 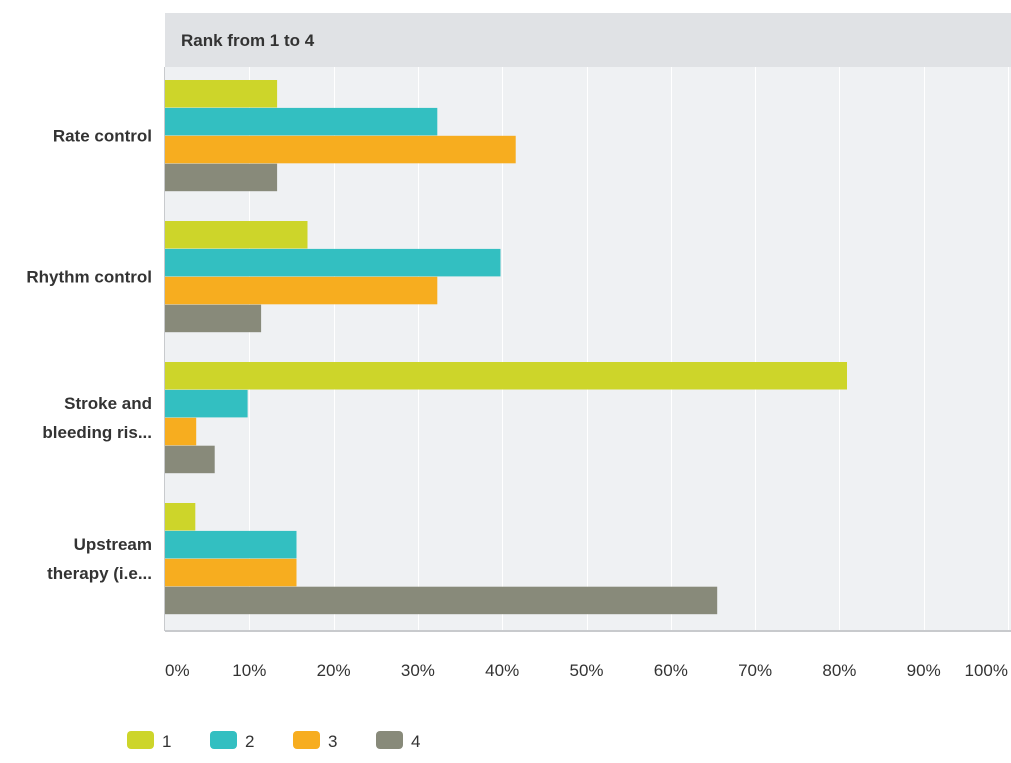 I want to click on x-tick-label: 70%, so click(x=755, y=670).